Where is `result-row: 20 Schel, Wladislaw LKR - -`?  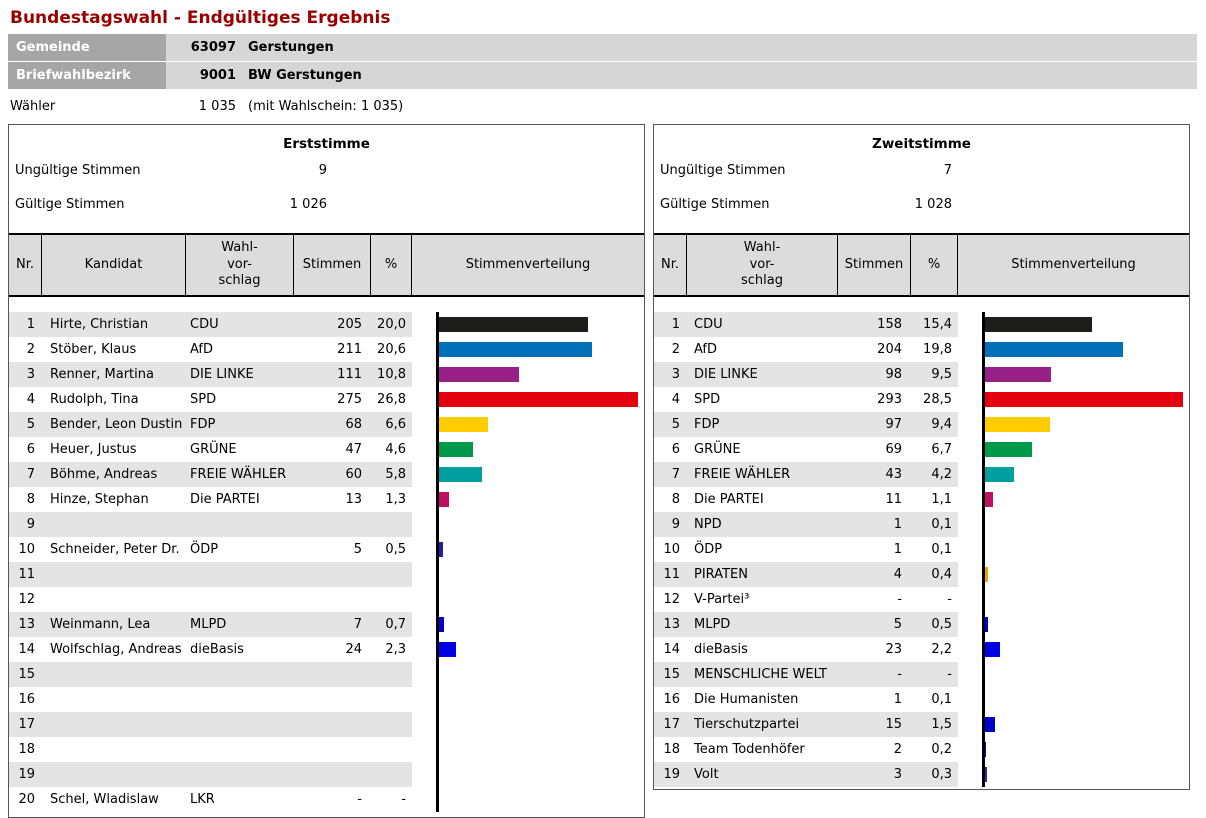 result-row: 20 Schel, Wladislaw LKR - - is located at coordinates (326, 799).